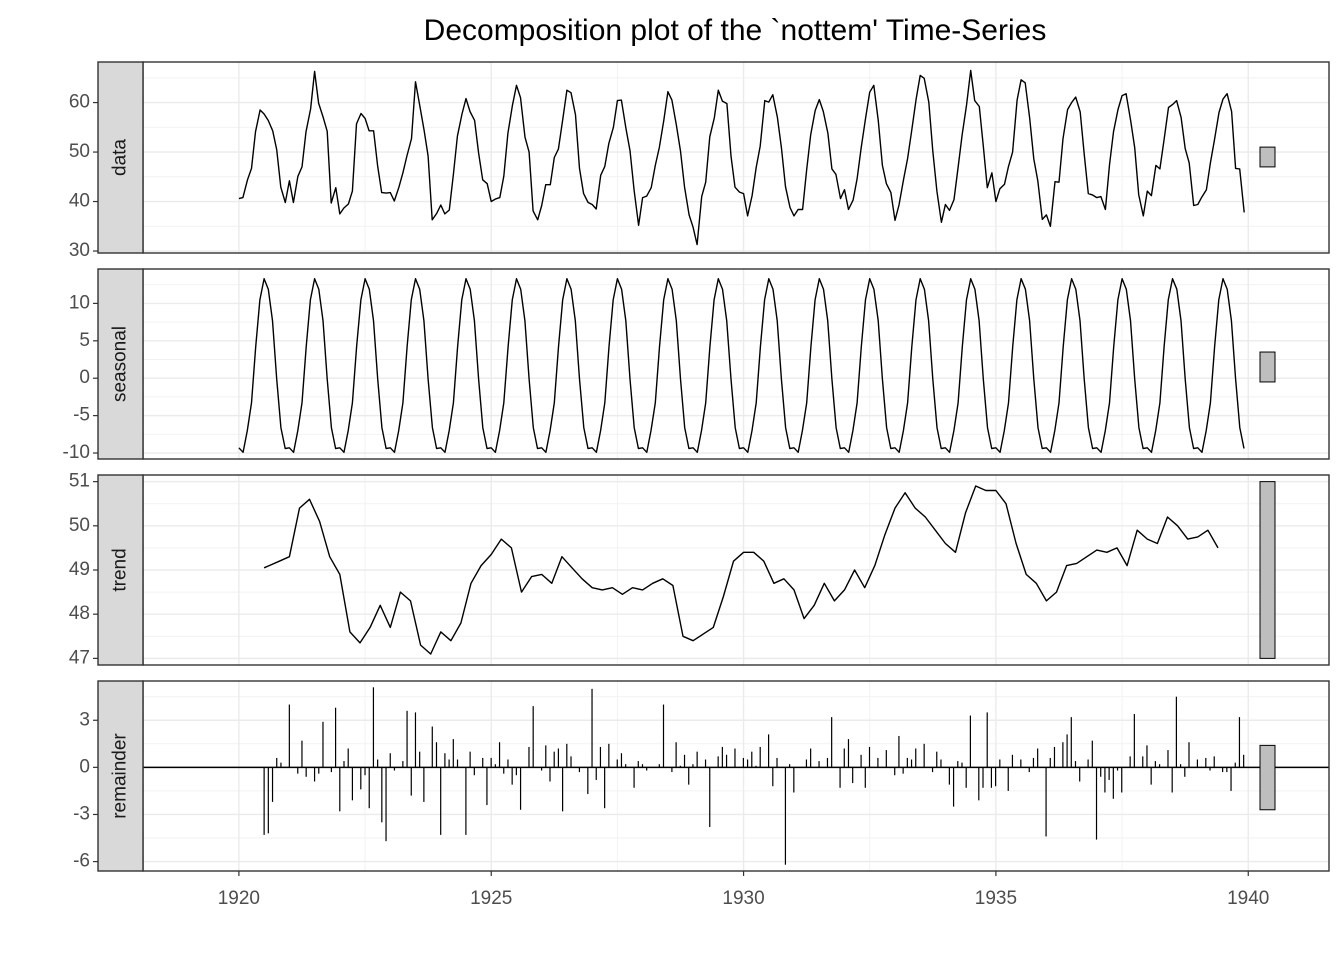 This screenshot has width=1344, height=960. I want to click on y-tick-label: 5, so click(84, 340).